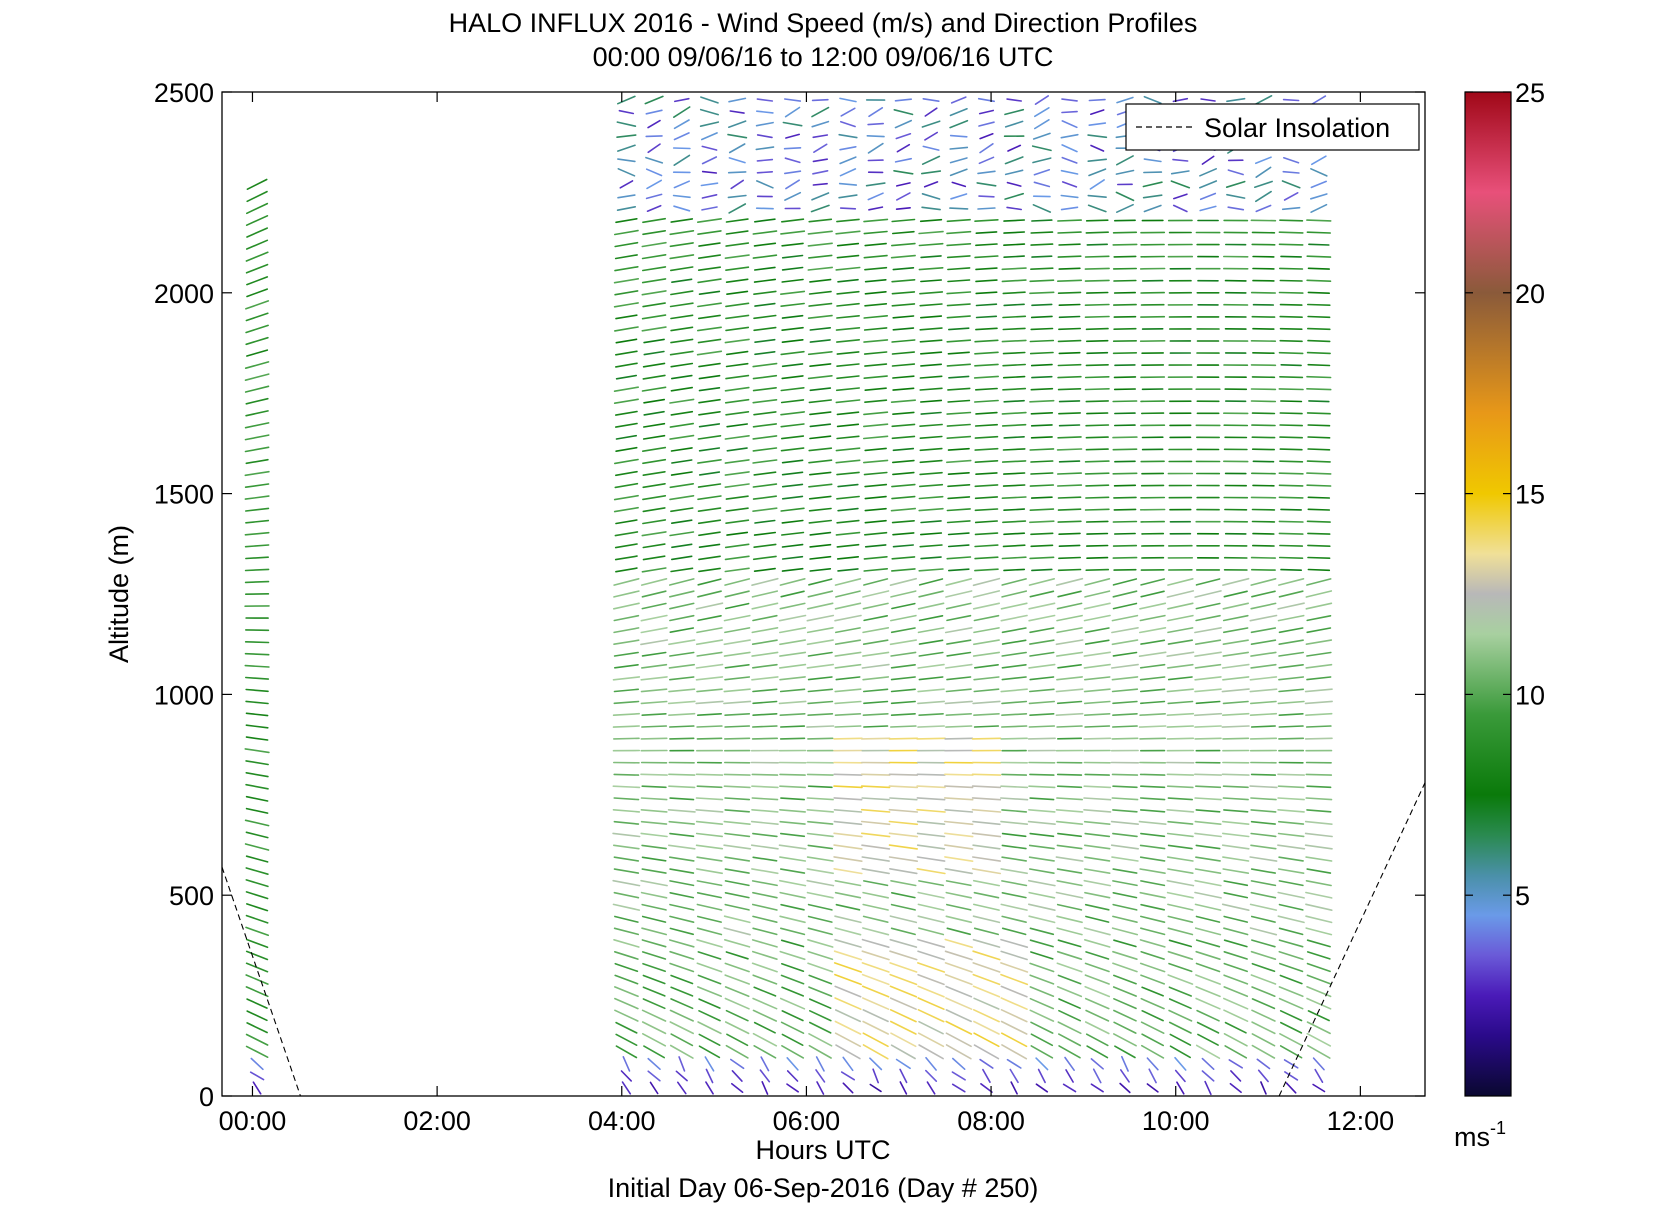 The width and height of the screenshot is (1679, 1216). What do you see at coordinates (206, 1097) in the screenshot?
I see `y-tick-label: 0` at bounding box center [206, 1097].